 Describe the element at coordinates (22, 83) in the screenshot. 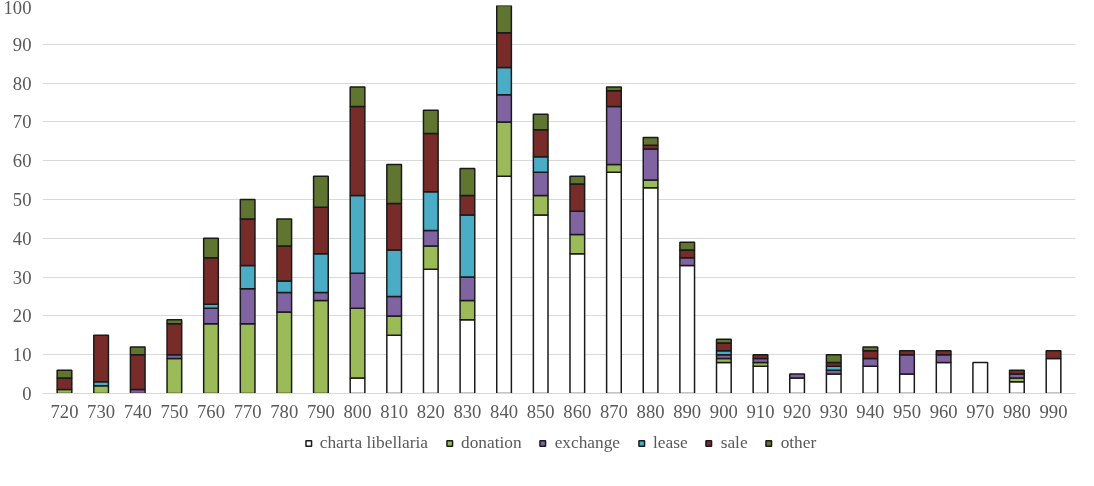

I see `y-tick-label: 80` at that location.